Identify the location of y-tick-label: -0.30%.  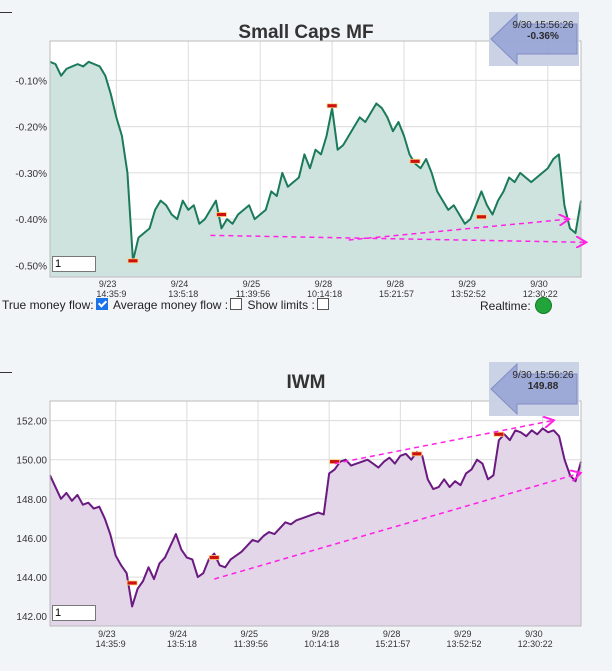
(31, 174).